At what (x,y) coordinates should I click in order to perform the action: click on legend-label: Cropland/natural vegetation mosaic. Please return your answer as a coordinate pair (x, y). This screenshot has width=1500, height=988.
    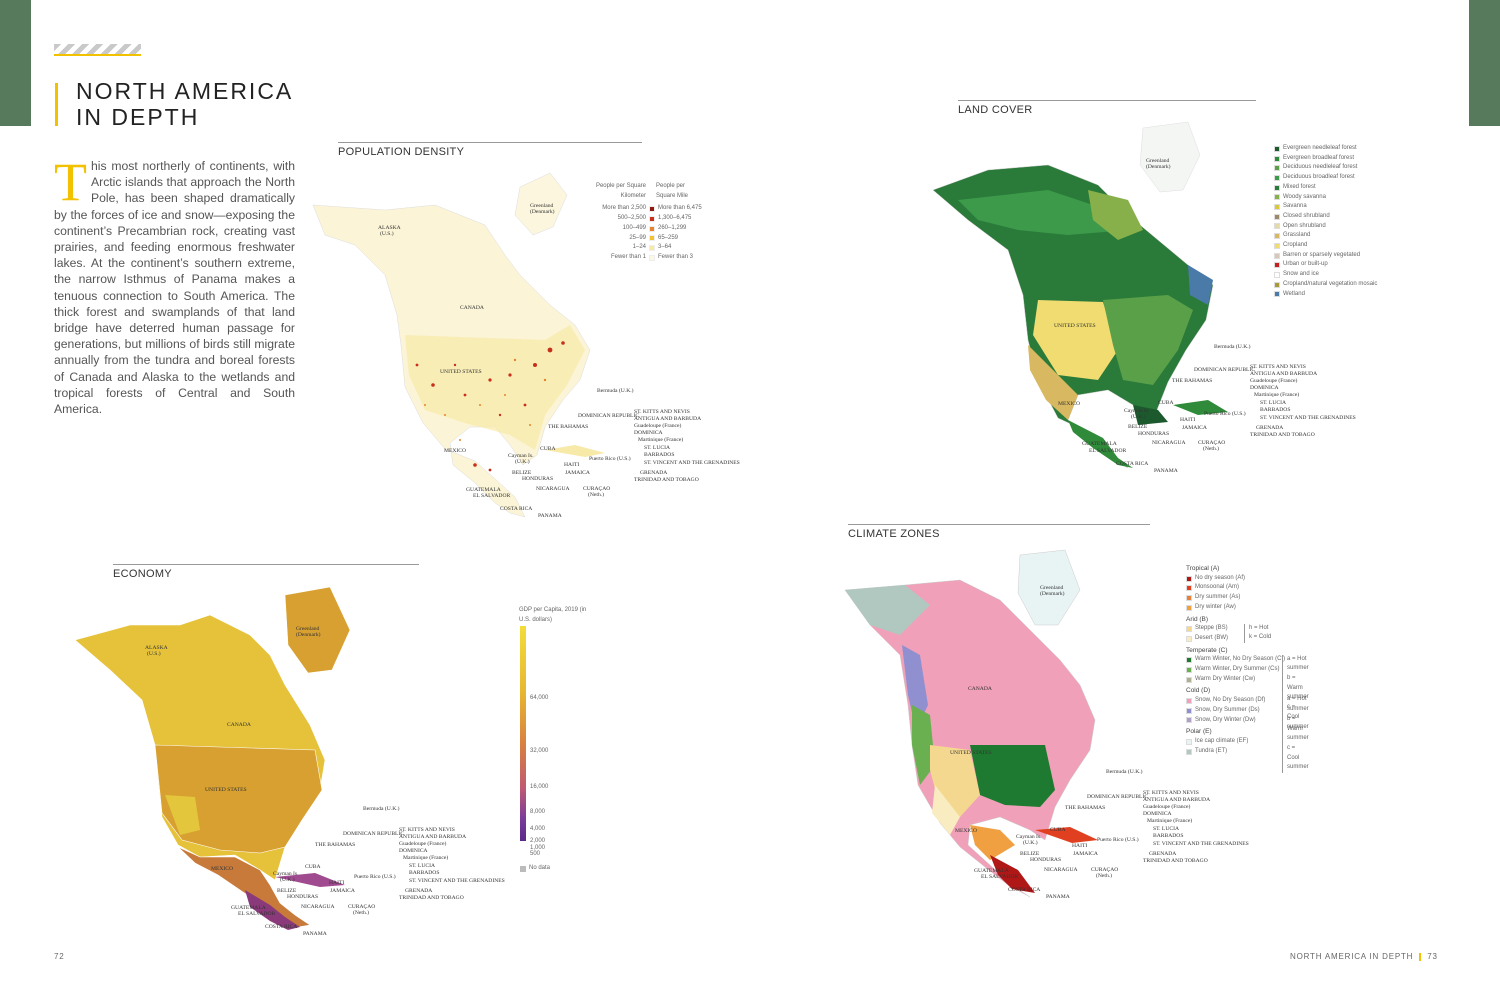
    Looking at the image, I should click on (1330, 283).